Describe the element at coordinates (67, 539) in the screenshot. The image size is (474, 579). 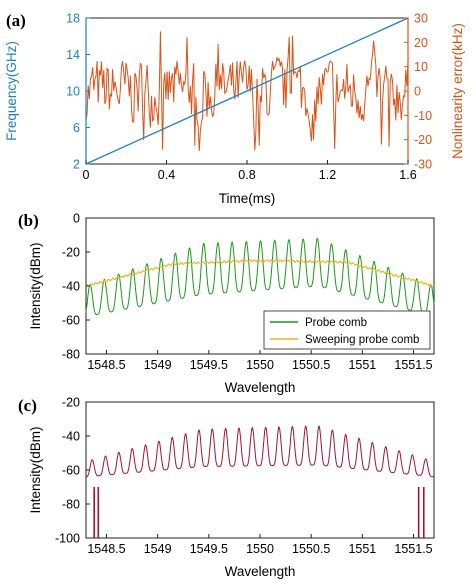
I see `y-tick-label-c: -100` at that location.